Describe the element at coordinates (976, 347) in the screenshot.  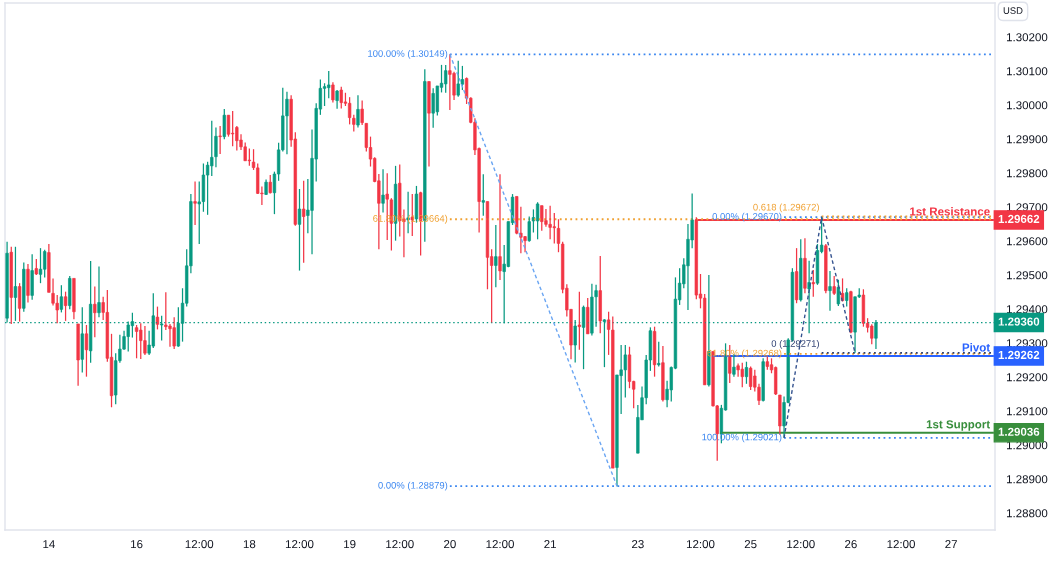
I see `series-label: Pivot` at that location.